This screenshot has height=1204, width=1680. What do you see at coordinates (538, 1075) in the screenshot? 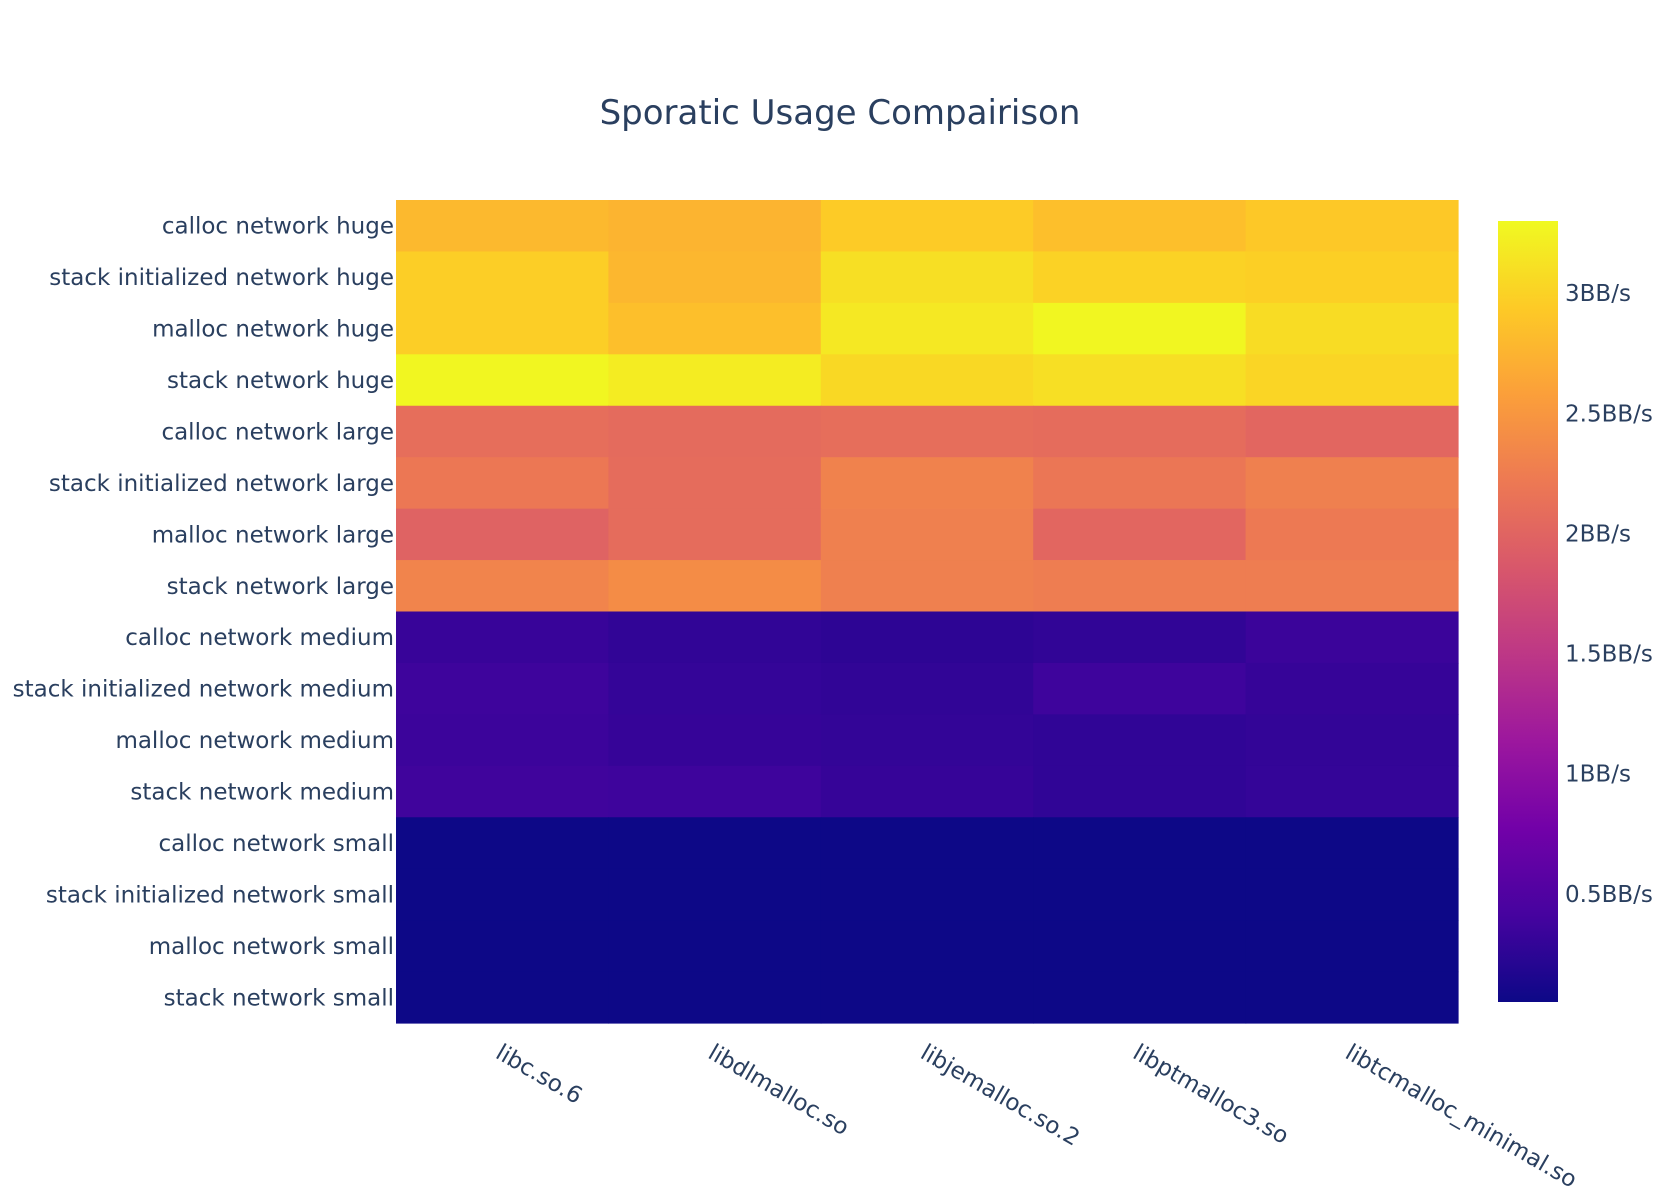
I see `x-axis-tick-label: libc.so.6` at bounding box center [538, 1075].